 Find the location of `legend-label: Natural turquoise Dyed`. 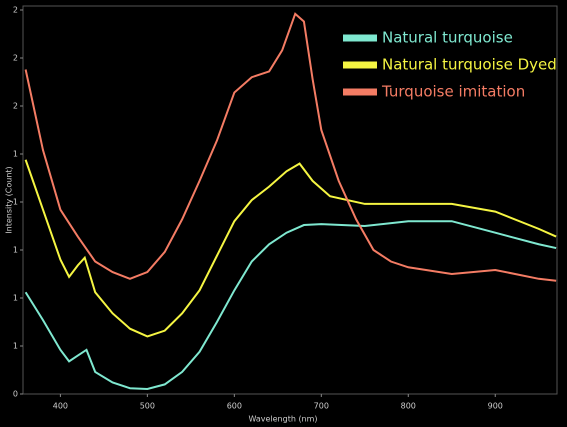

legend-label: Natural turquoise Dyed is located at coordinates (469, 65).